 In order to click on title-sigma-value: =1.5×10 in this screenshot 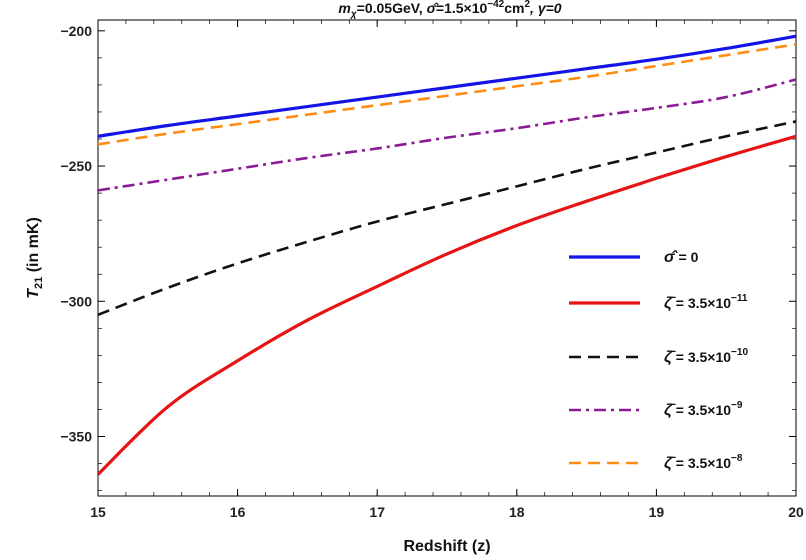, I will do `click(462, 8)`.